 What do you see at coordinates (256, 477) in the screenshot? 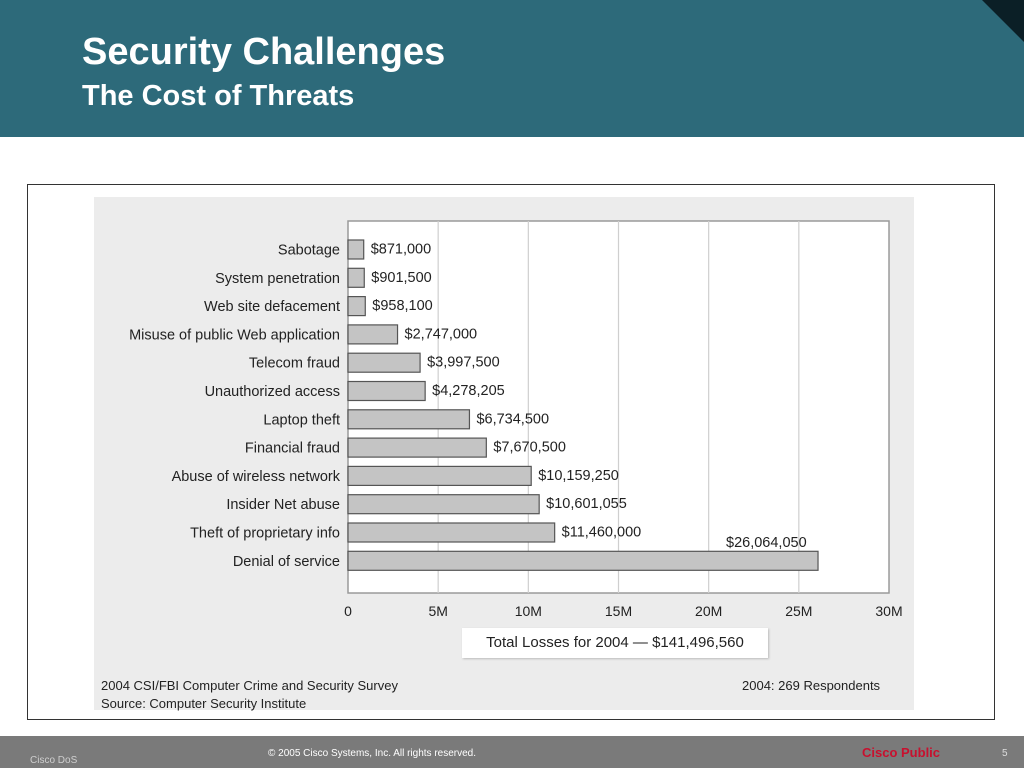
I see `category-label: Abuse of wireless network` at bounding box center [256, 477].